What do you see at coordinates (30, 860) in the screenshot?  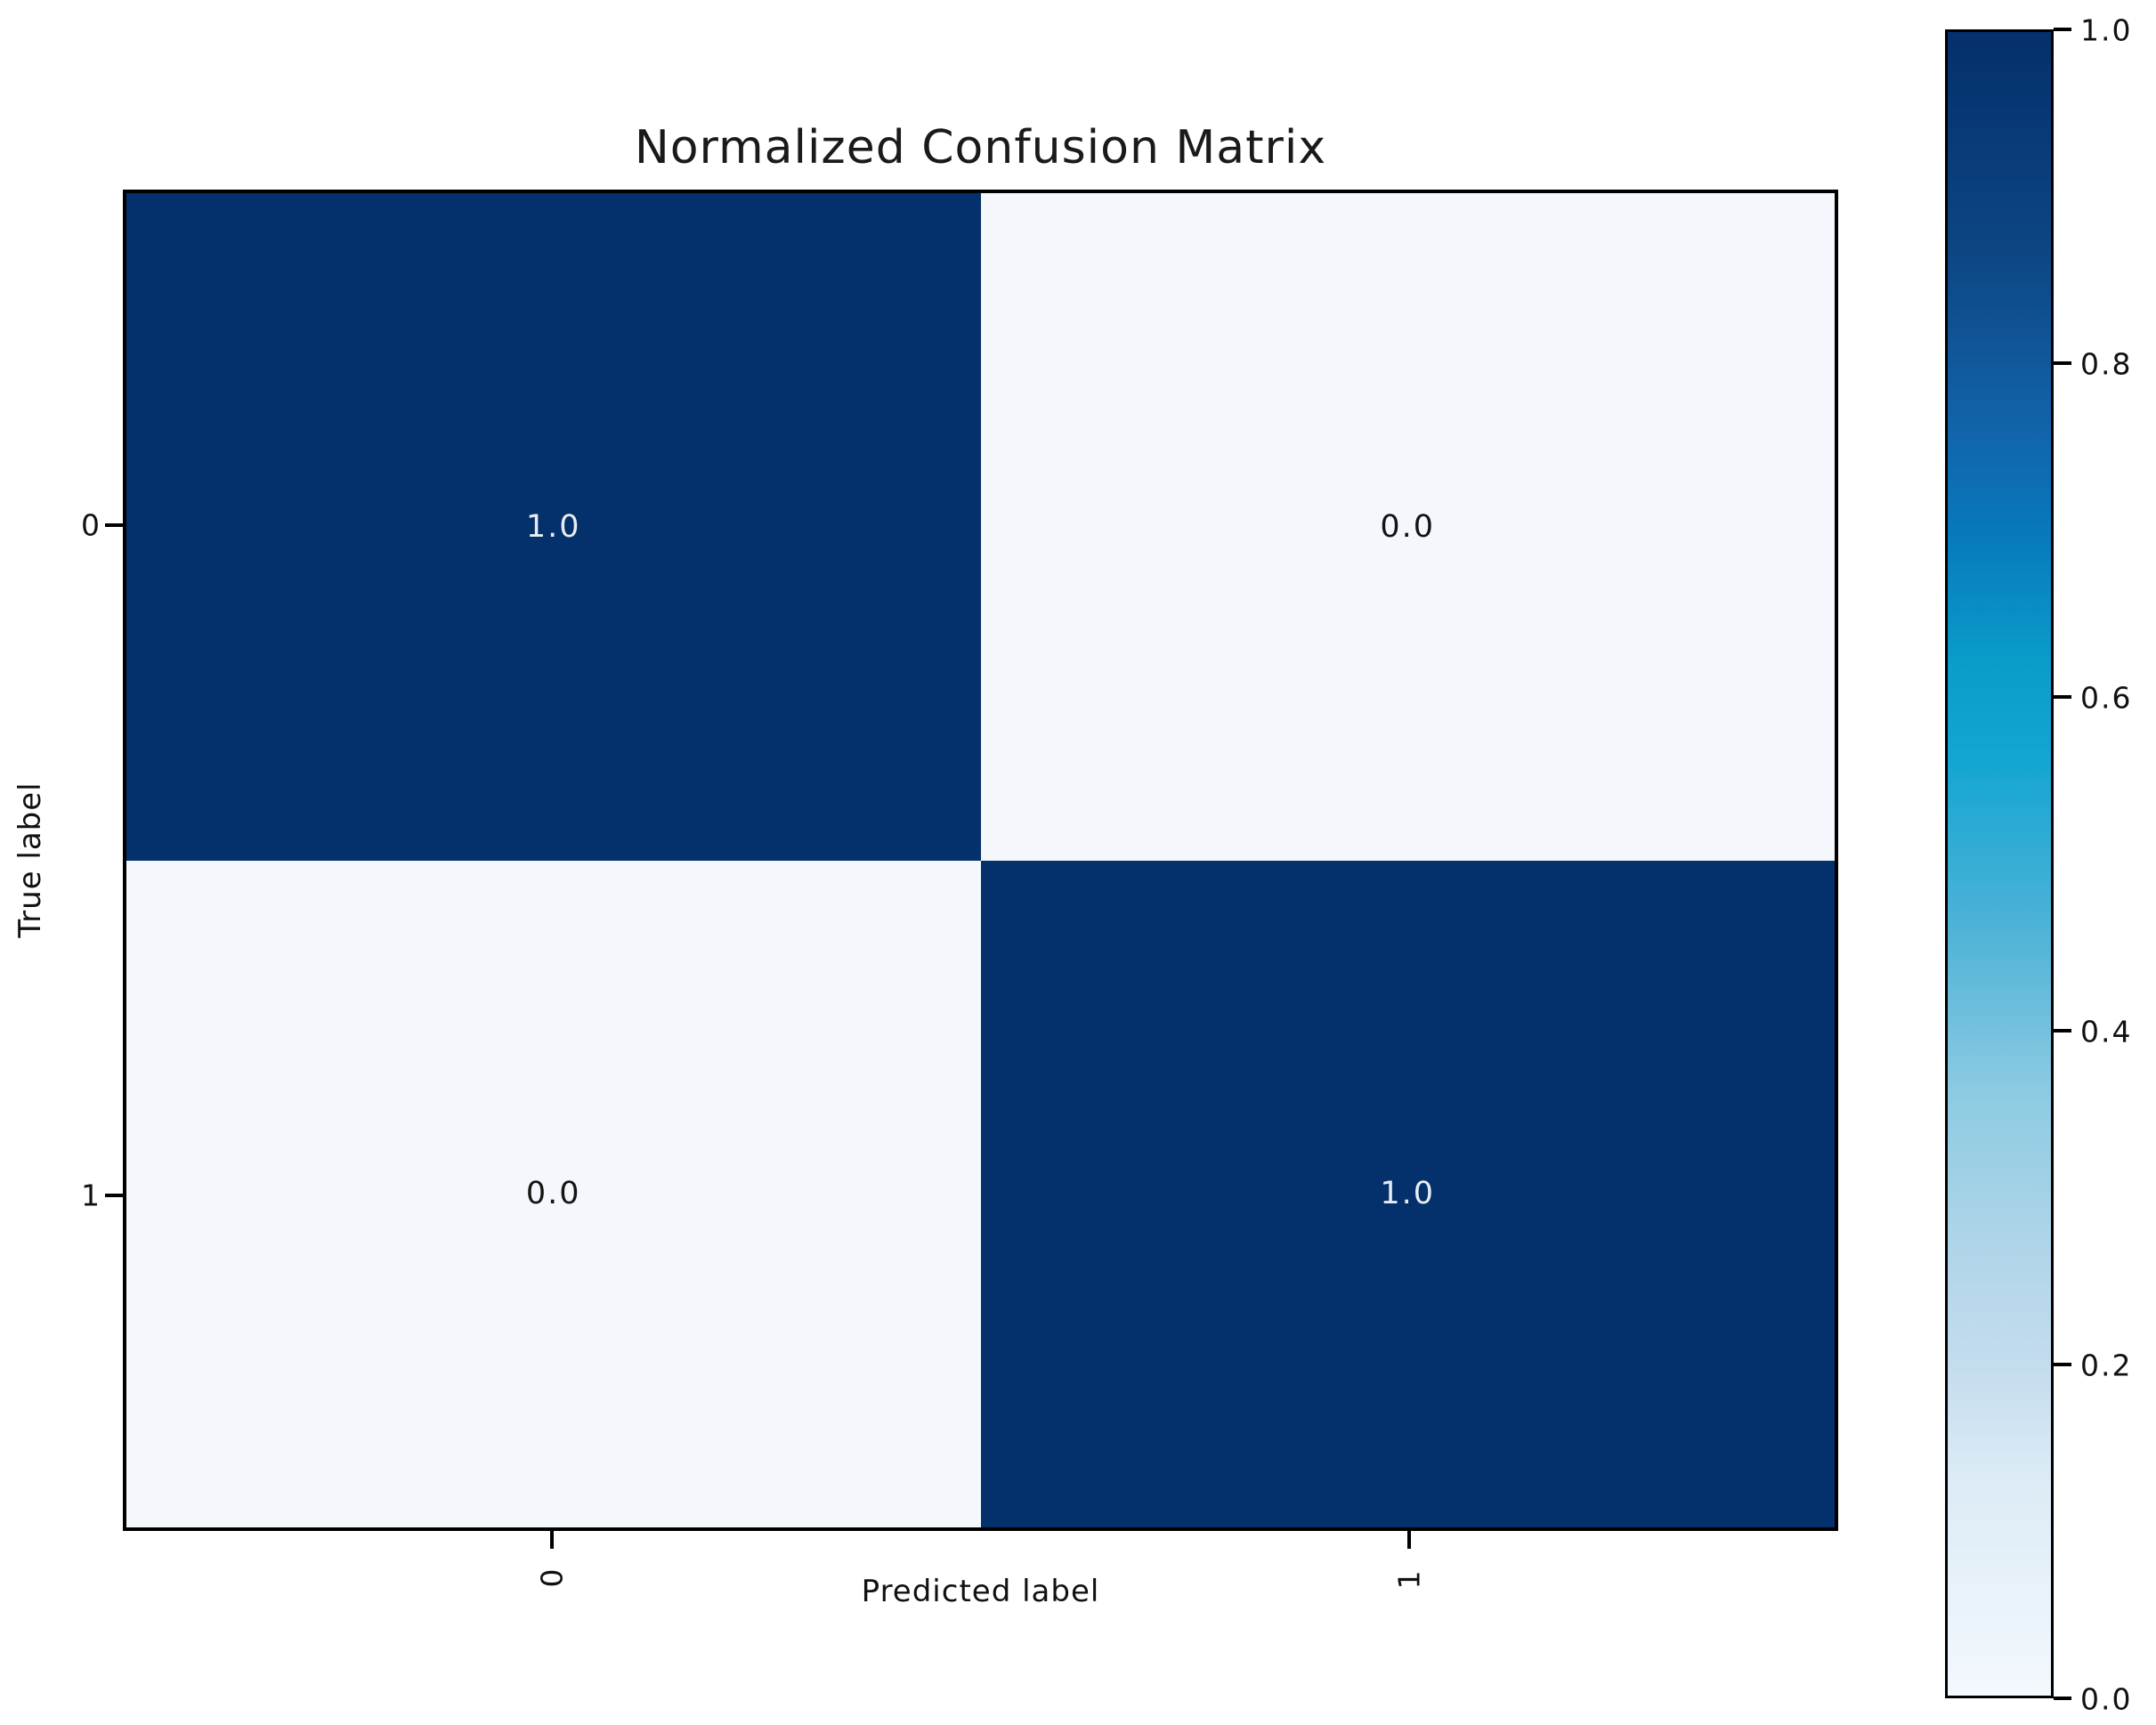 I see `y-axis-label: True label` at bounding box center [30, 860].